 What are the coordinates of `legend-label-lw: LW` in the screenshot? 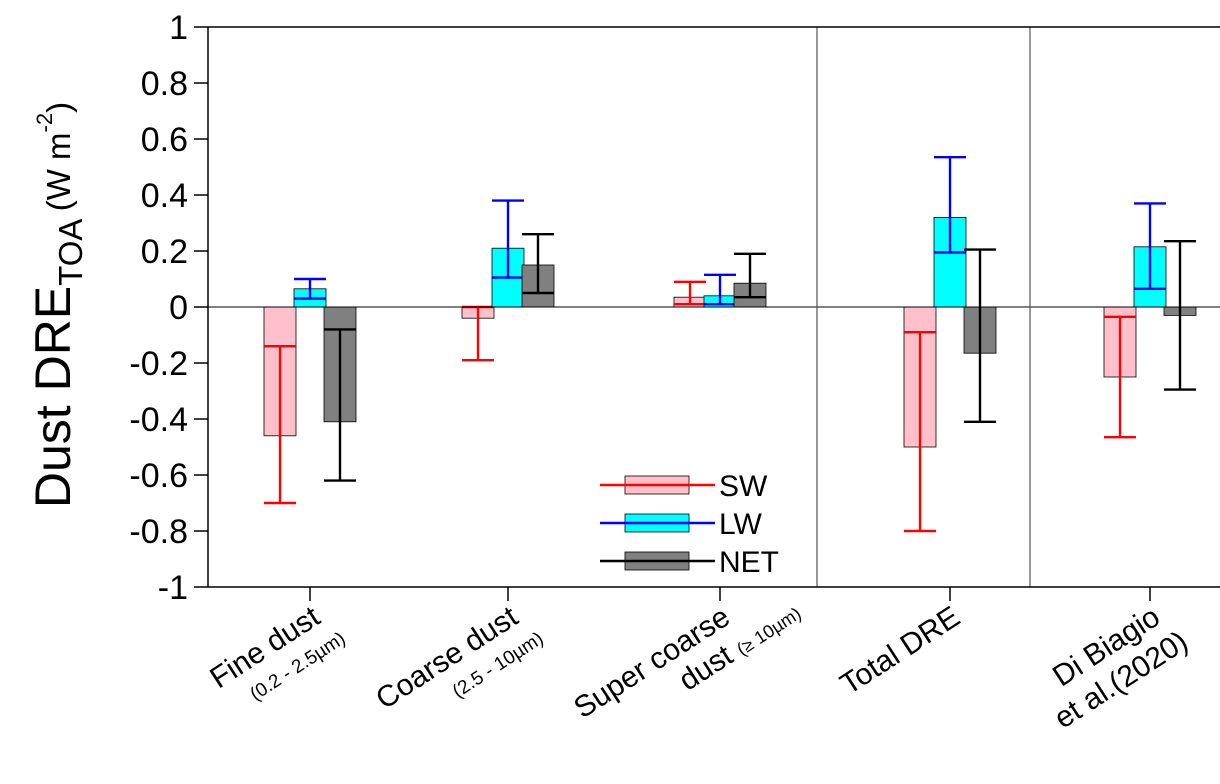 It's located at (740, 524).